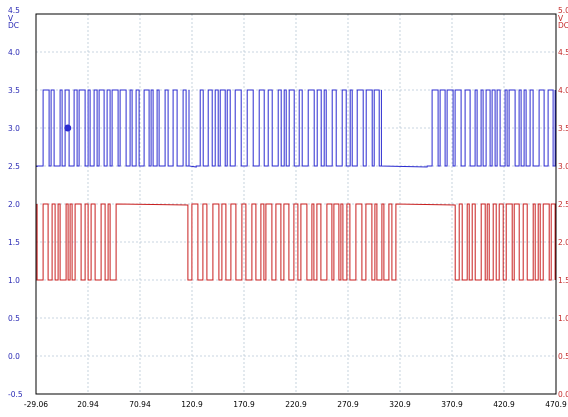 This screenshot has height=417, width=568. Describe the element at coordinates (348, 404) in the screenshot. I see `x-axis-tick-label: 270.9` at that location.